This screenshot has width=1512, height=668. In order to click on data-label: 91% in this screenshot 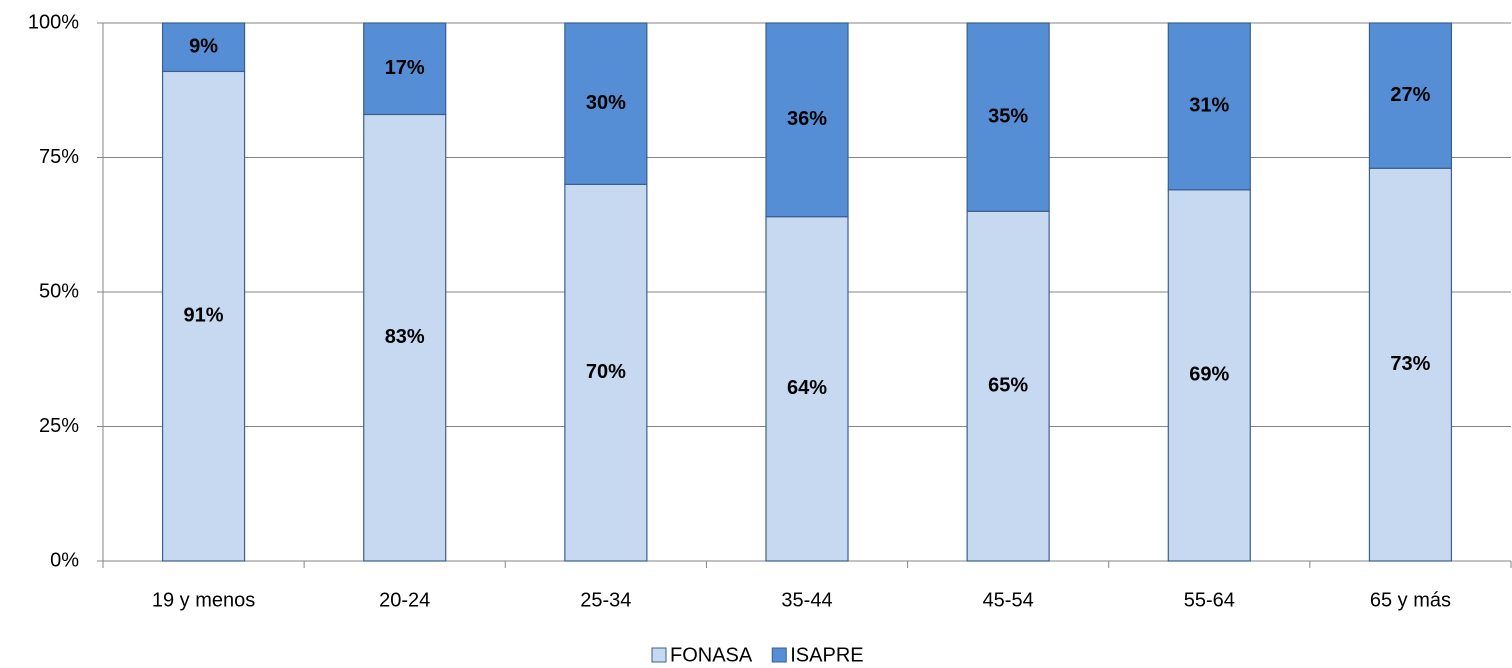, I will do `click(204, 315)`.